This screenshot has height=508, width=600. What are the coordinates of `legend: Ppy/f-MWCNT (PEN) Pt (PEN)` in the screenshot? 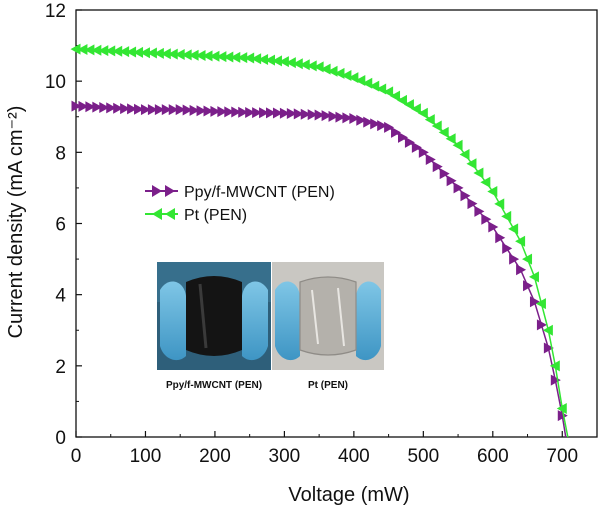 It's located at (240, 204).